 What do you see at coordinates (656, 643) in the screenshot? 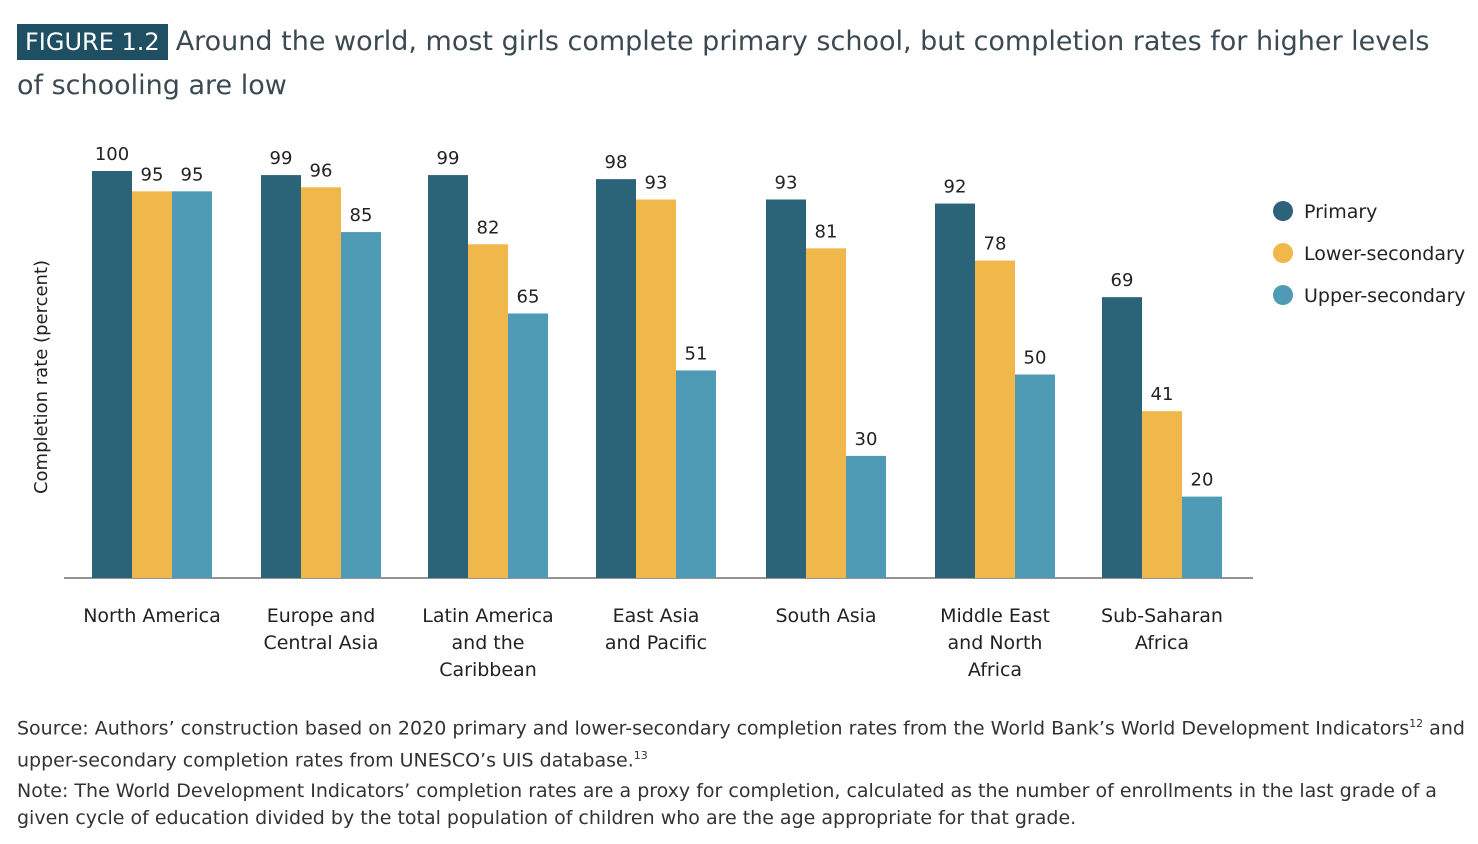
I see `category-label: and Pacific` at bounding box center [656, 643].